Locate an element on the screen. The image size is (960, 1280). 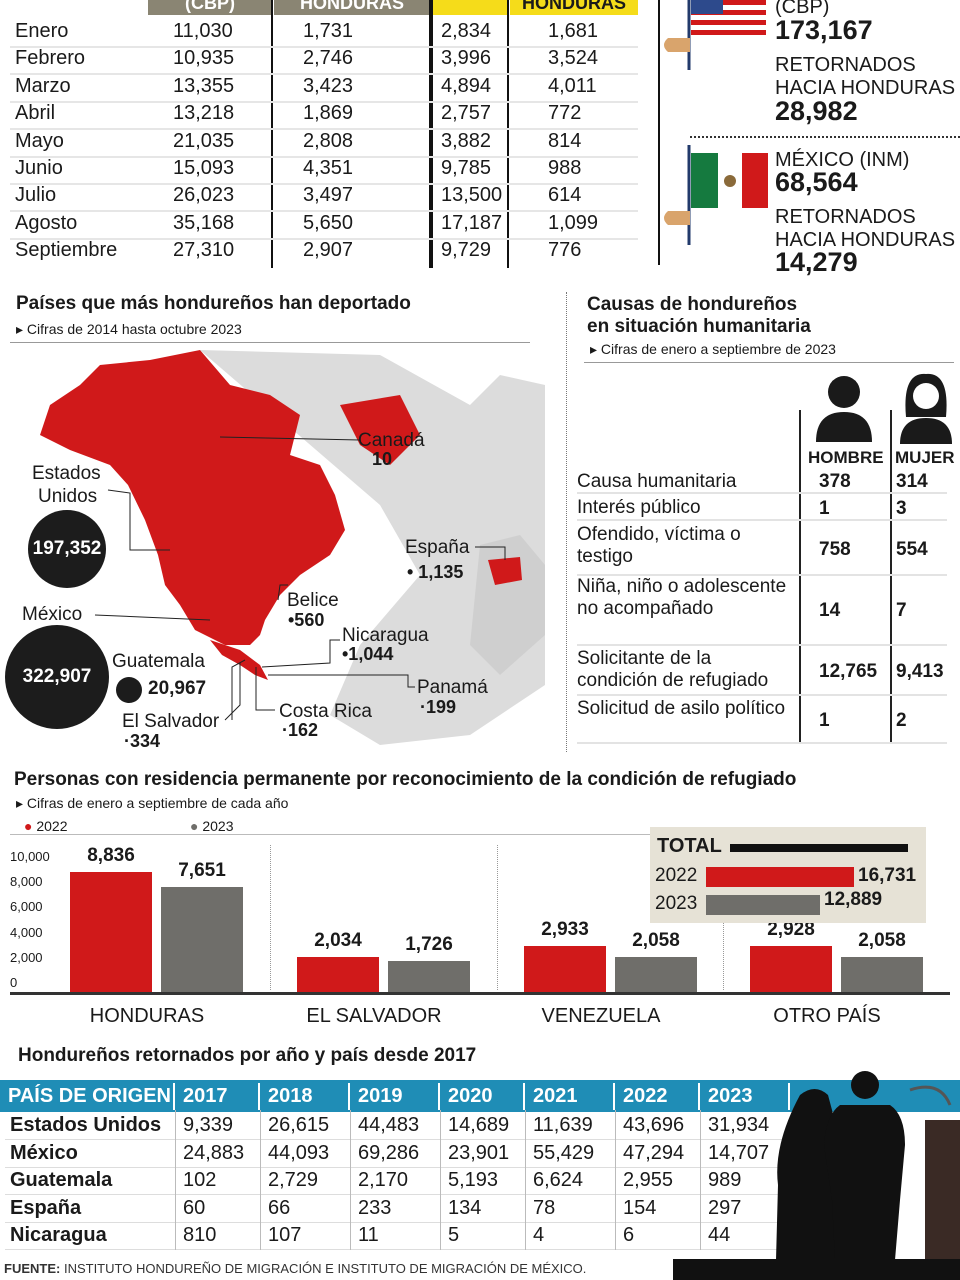
value-women: 2 is located at coordinates (901, 720).